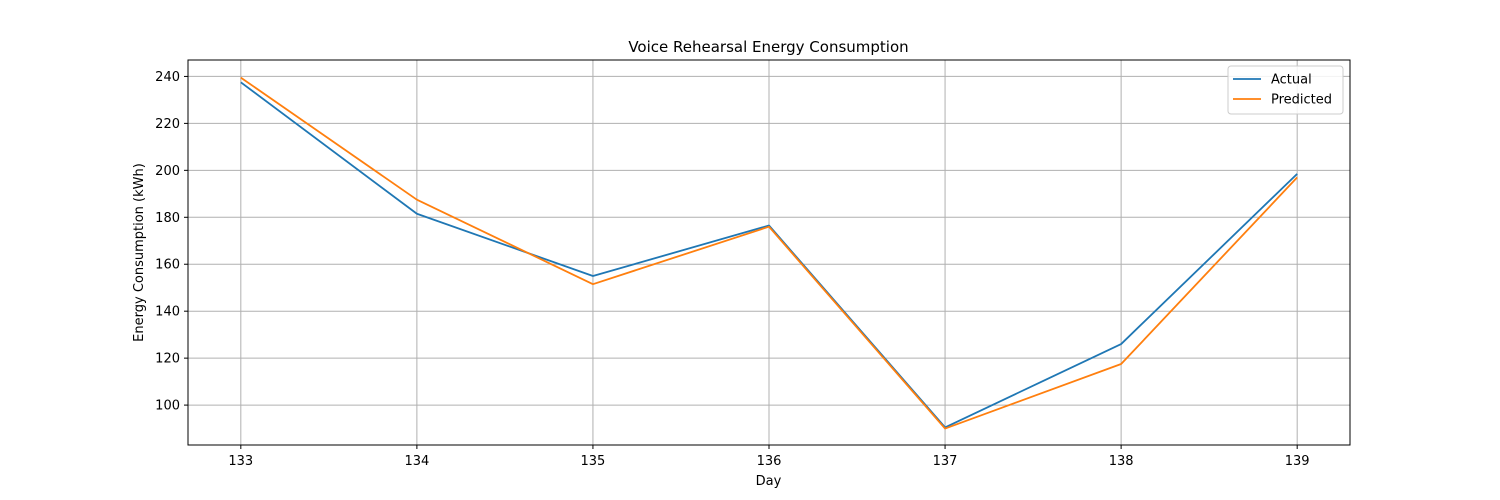  Describe the element at coordinates (167, 77) in the screenshot. I see `y-tick-label: 240` at that location.